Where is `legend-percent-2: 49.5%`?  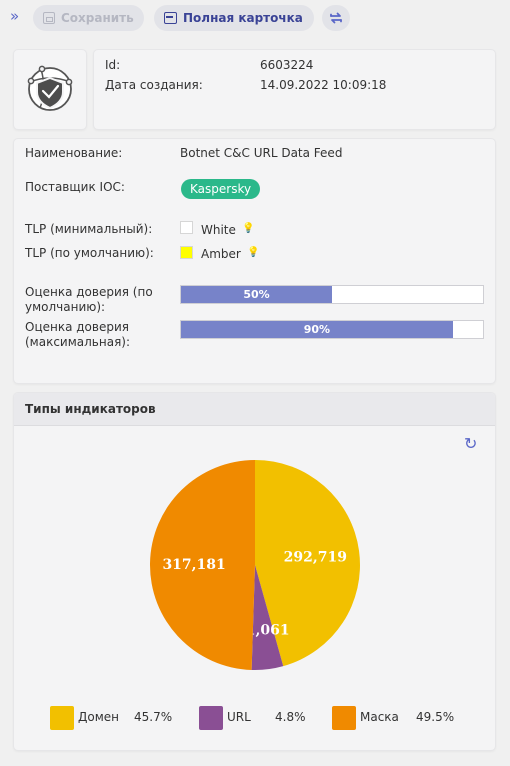
legend-percent-2: 49.5% is located at coordinates (435, 717).